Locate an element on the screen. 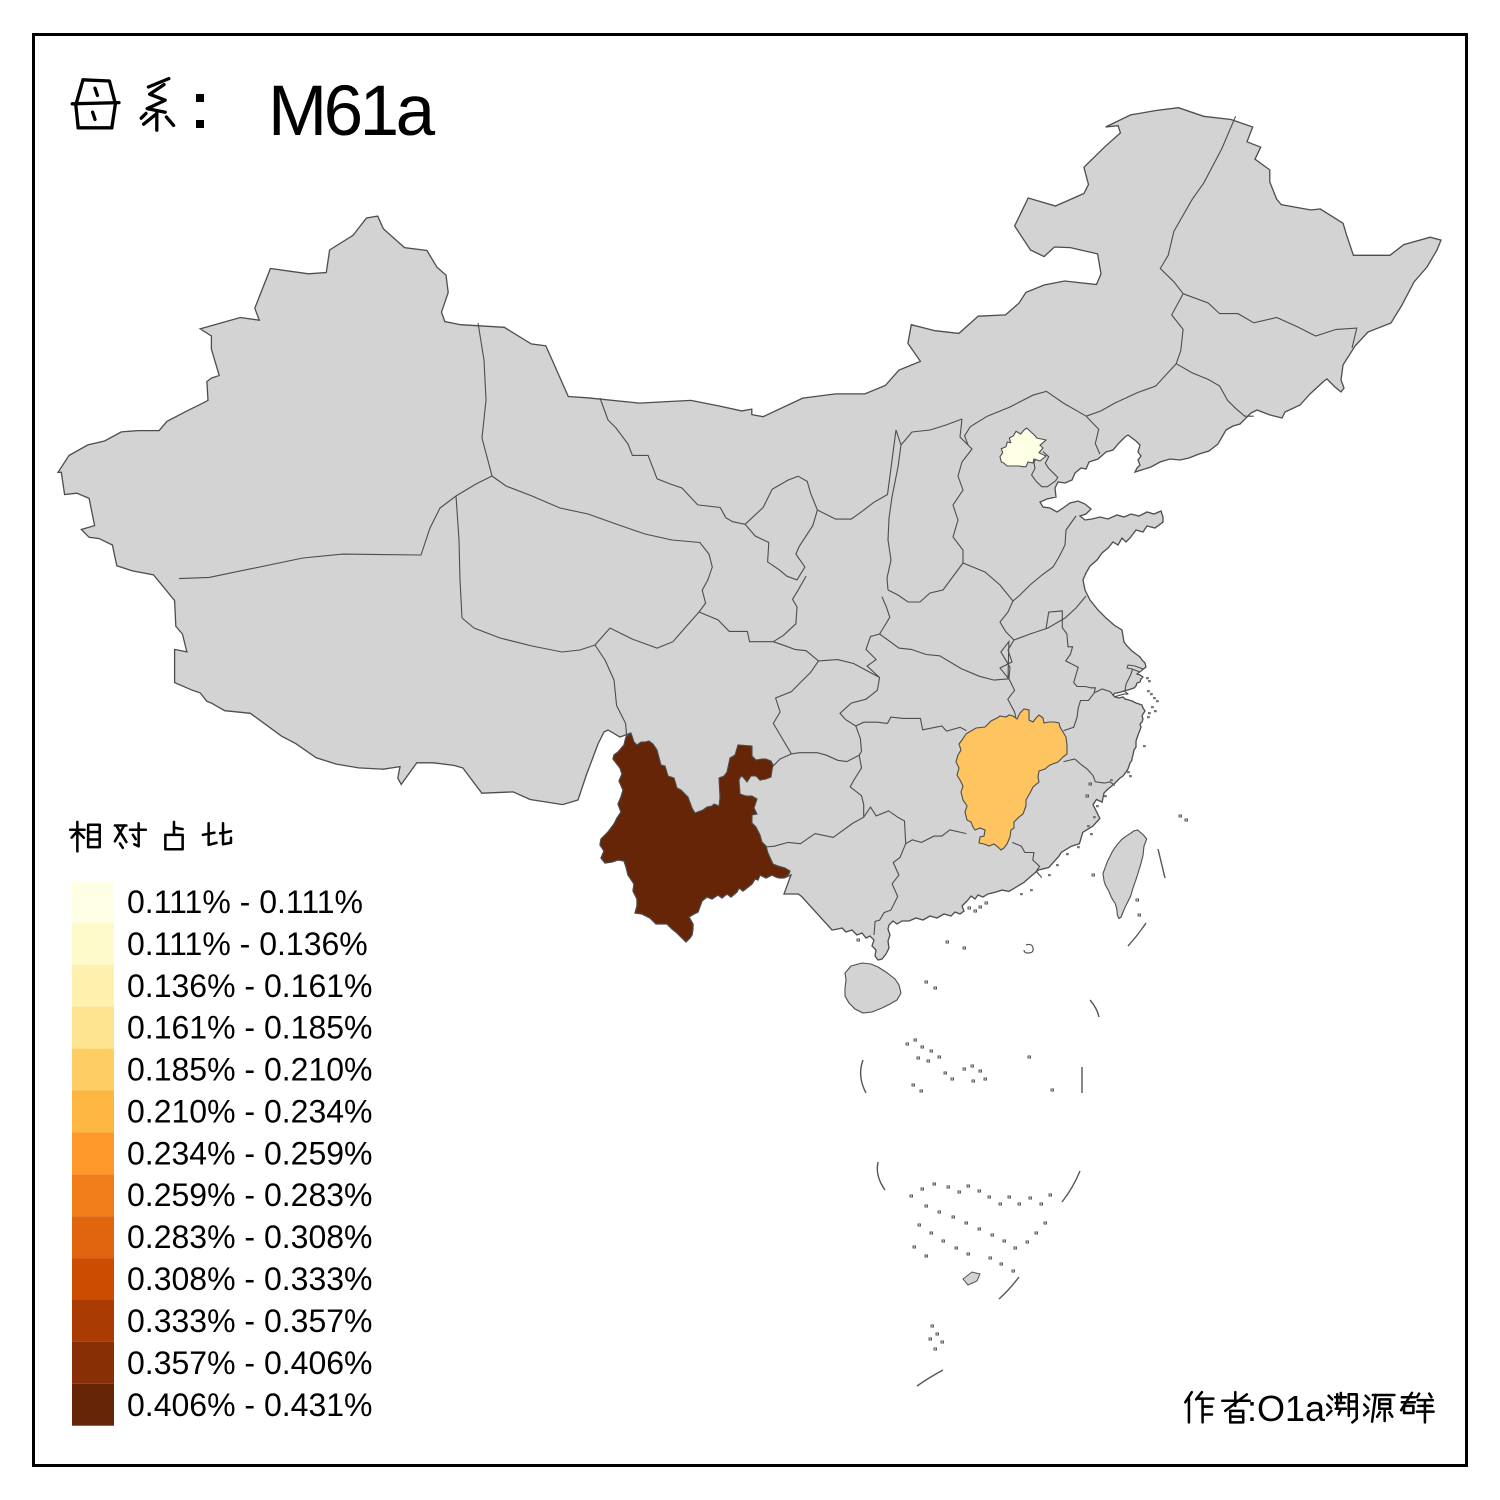 This screenshot has height=1500, width=1500. svg-text: 0.333% - 0.357% is located at coordinates (250, 1321).